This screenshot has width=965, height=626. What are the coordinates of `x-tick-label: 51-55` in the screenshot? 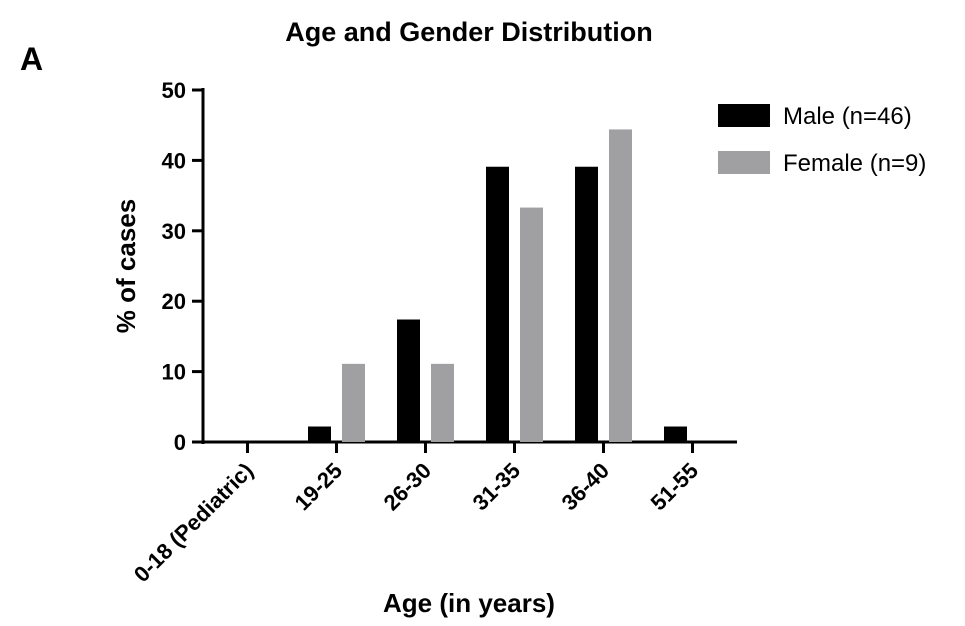 It's located at (674, 486).